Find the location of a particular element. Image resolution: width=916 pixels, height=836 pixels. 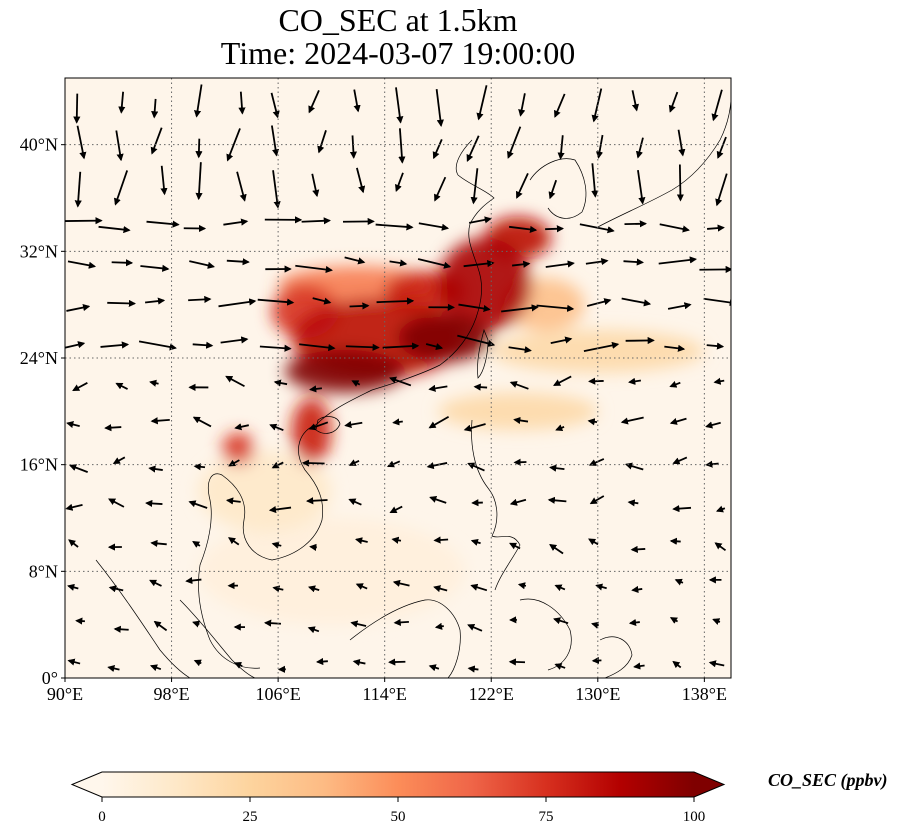

x-tick-label: 138°E is located at coordinates (704, 694).